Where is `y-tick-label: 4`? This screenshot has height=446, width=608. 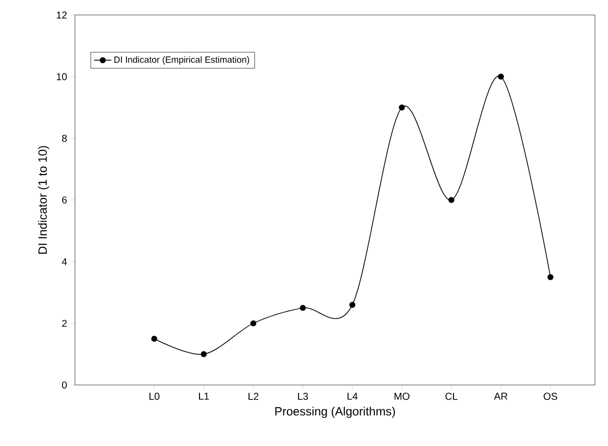 y-tick-label: 4 is located at coordinates (64, 262).